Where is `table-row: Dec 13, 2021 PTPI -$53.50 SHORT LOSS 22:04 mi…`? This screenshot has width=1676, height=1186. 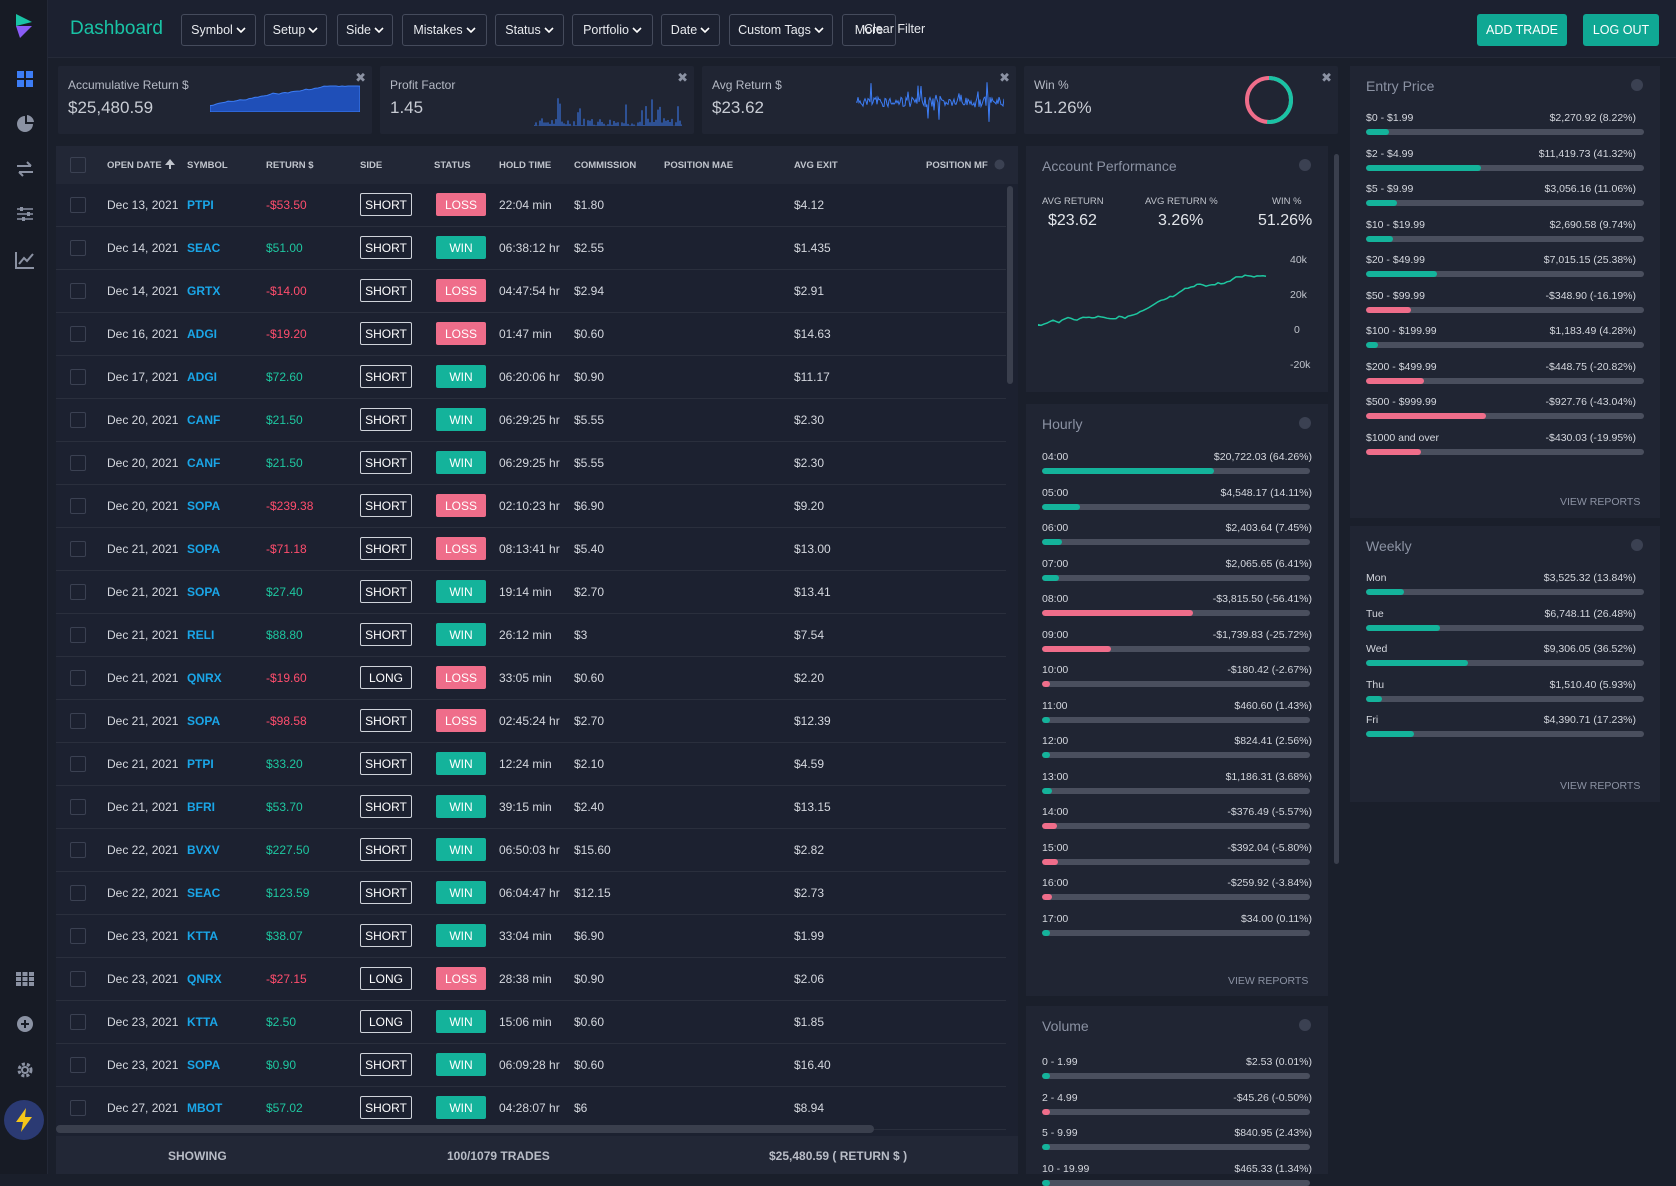
table-row: Dec 13, 2021 PTPI -$53.50 SHORT LOSS 22:04 mi… is located at coordinates (531, 205).